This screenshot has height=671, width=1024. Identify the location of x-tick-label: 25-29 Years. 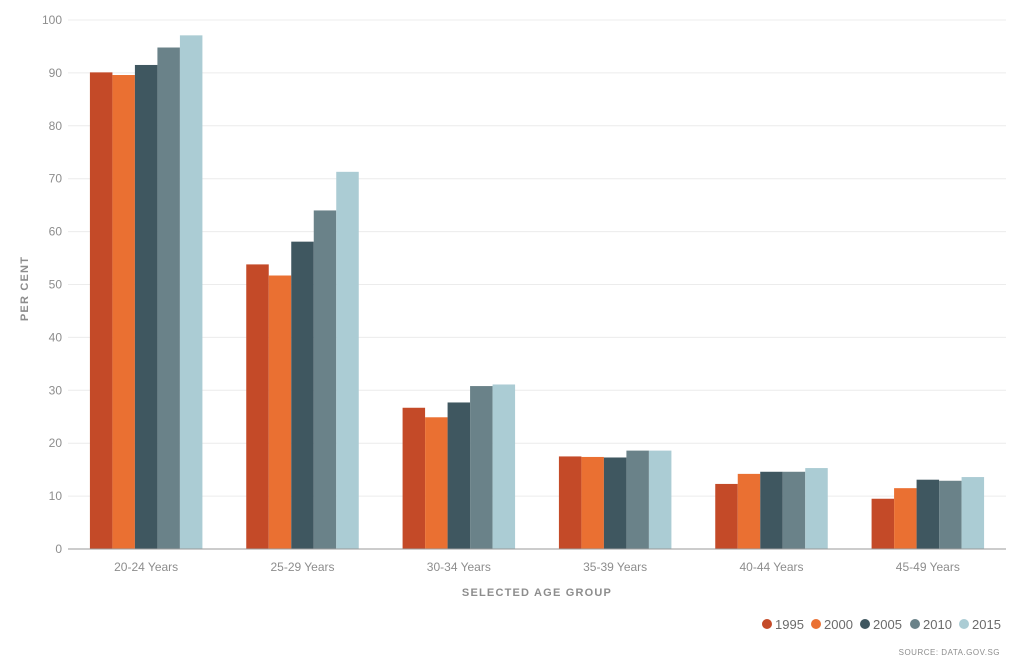
(302, 567).